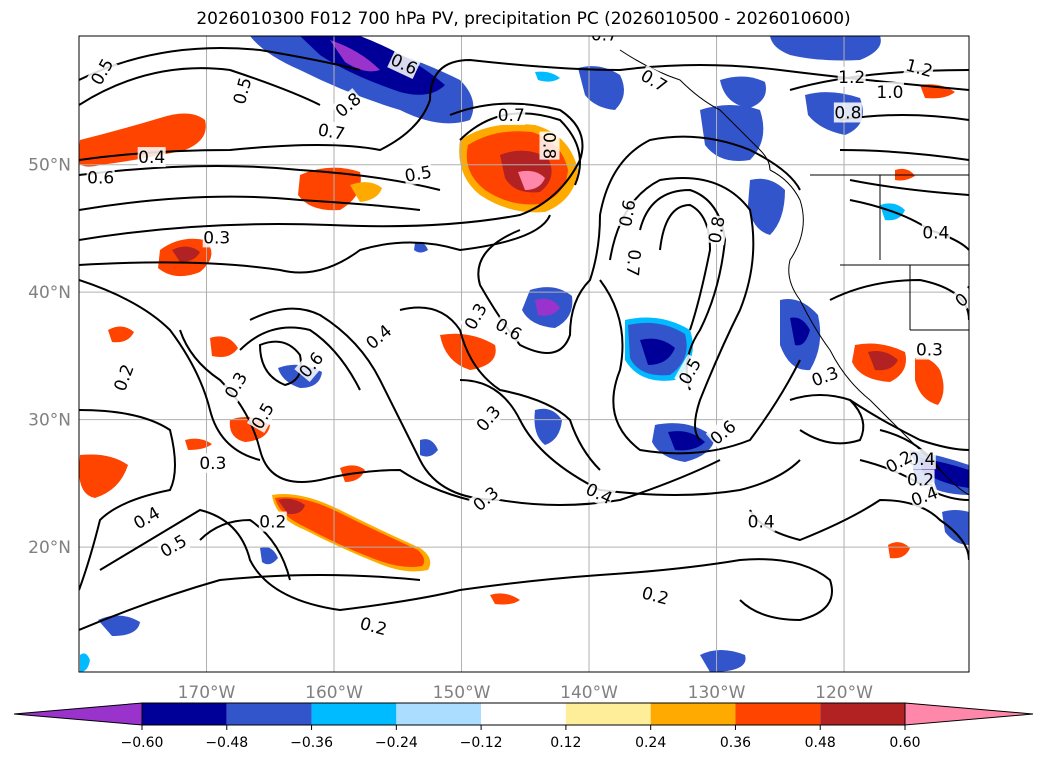 The height and width of the screenshot is (765, 1047). I want to click on colorbar-tick-label: −0.36, so click(311, 743).